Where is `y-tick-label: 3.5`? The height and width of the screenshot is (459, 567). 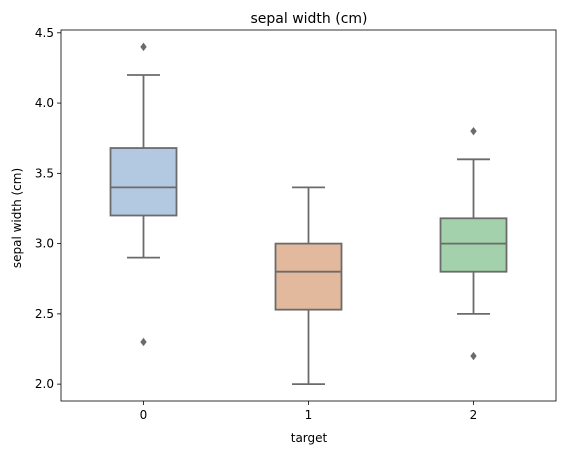
y-tick-label: 3.5 is located at coordinates (44, 173).